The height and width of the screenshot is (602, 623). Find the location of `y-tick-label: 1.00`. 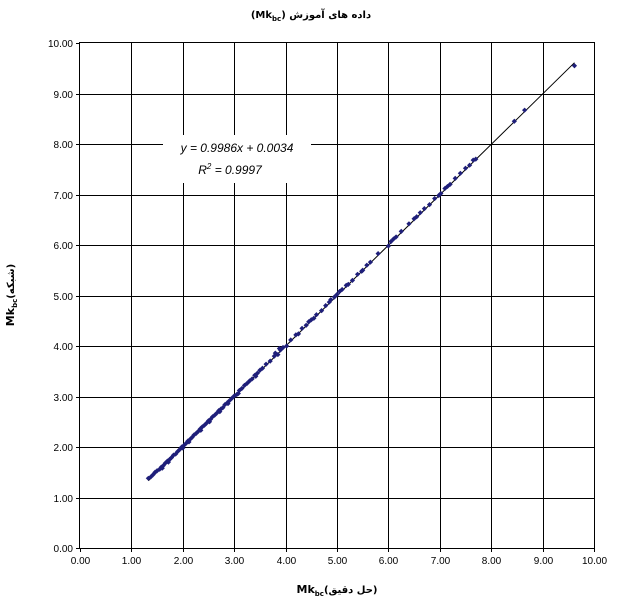

y-tick-label: 1.00 is located at coordinates (64, 499).